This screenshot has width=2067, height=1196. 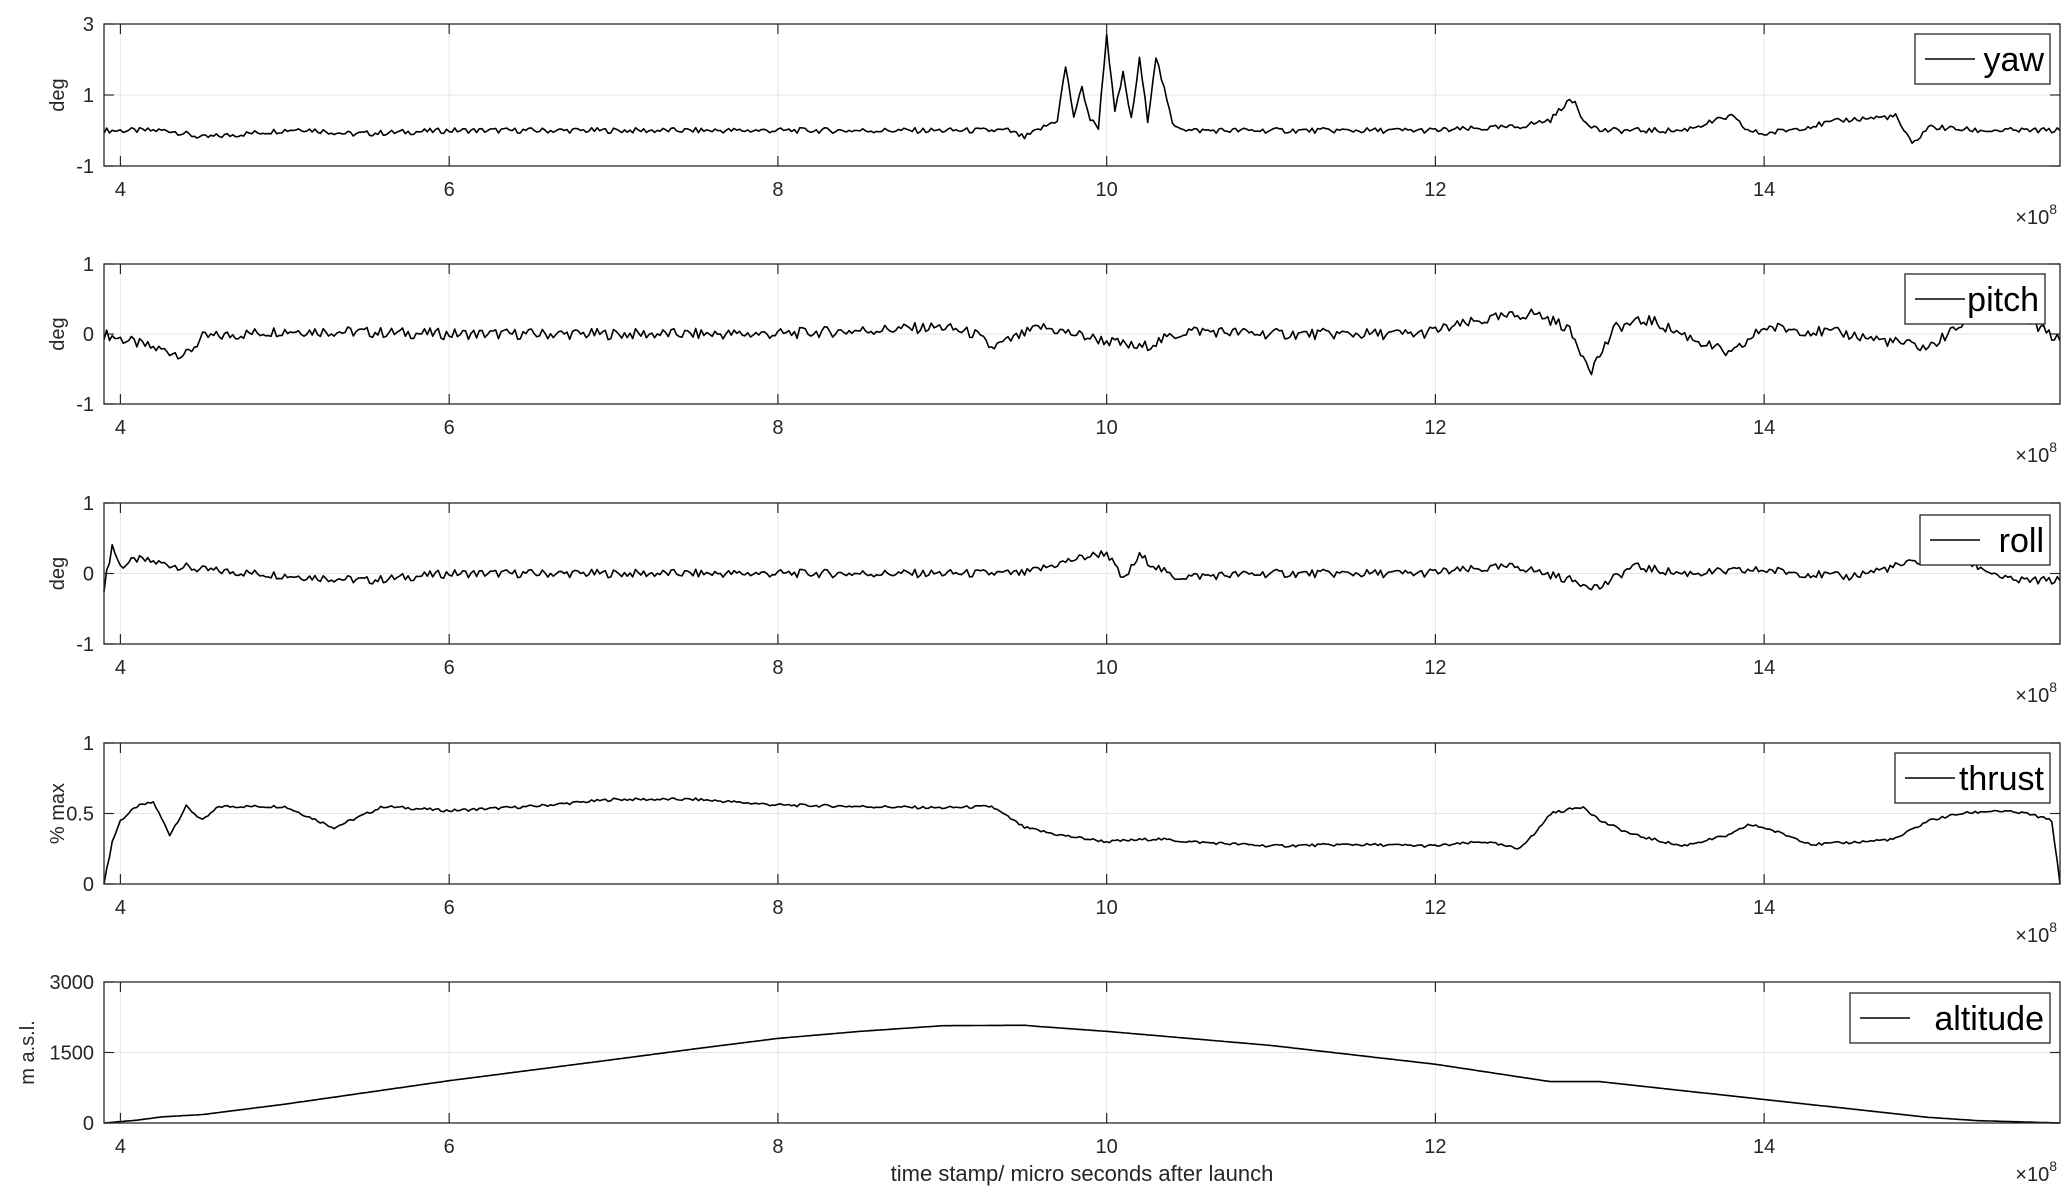 I want to click on legend: altitude, so click(x=1950, y=1018).